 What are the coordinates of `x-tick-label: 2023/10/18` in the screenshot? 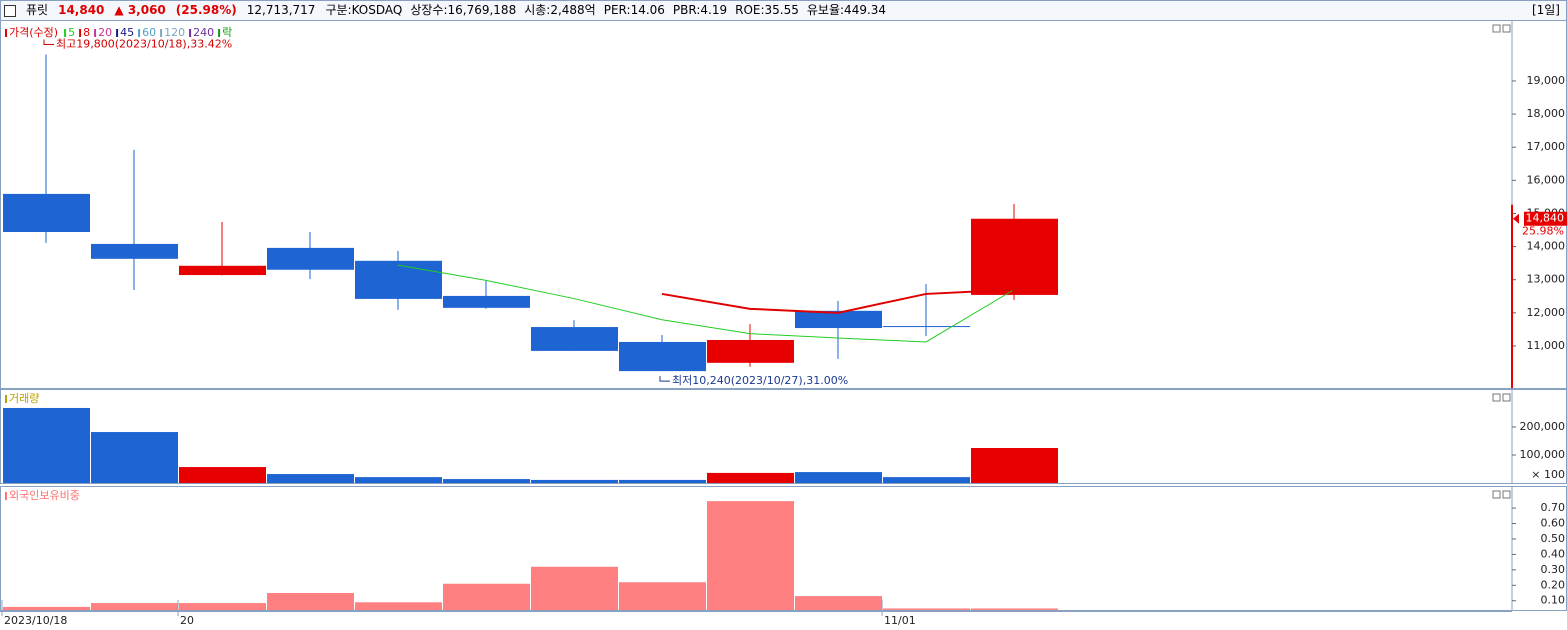 It's located at (35, 620).